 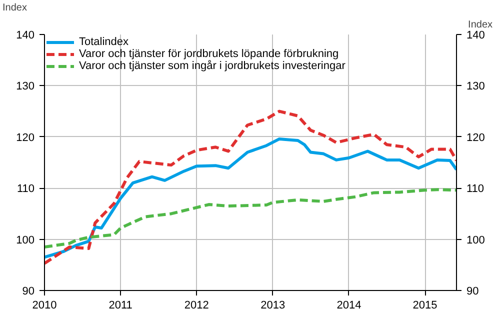 I want to click on legend-label: Totalindex, so click(x=104, y=42).